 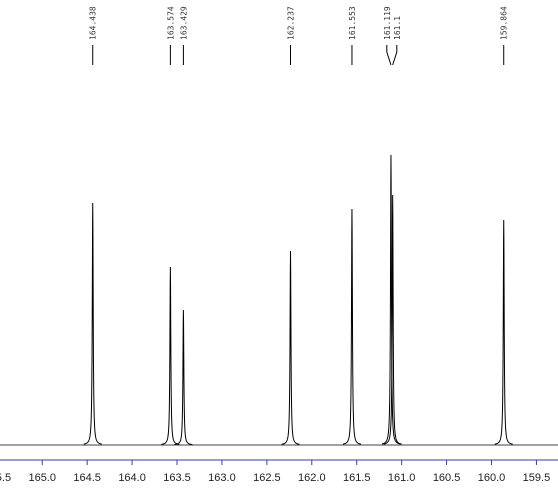 What do you see at coordinates (87, 478) in the screenshot?
I see `x-tick-label: 164.5` at bounding box center [87, 478].